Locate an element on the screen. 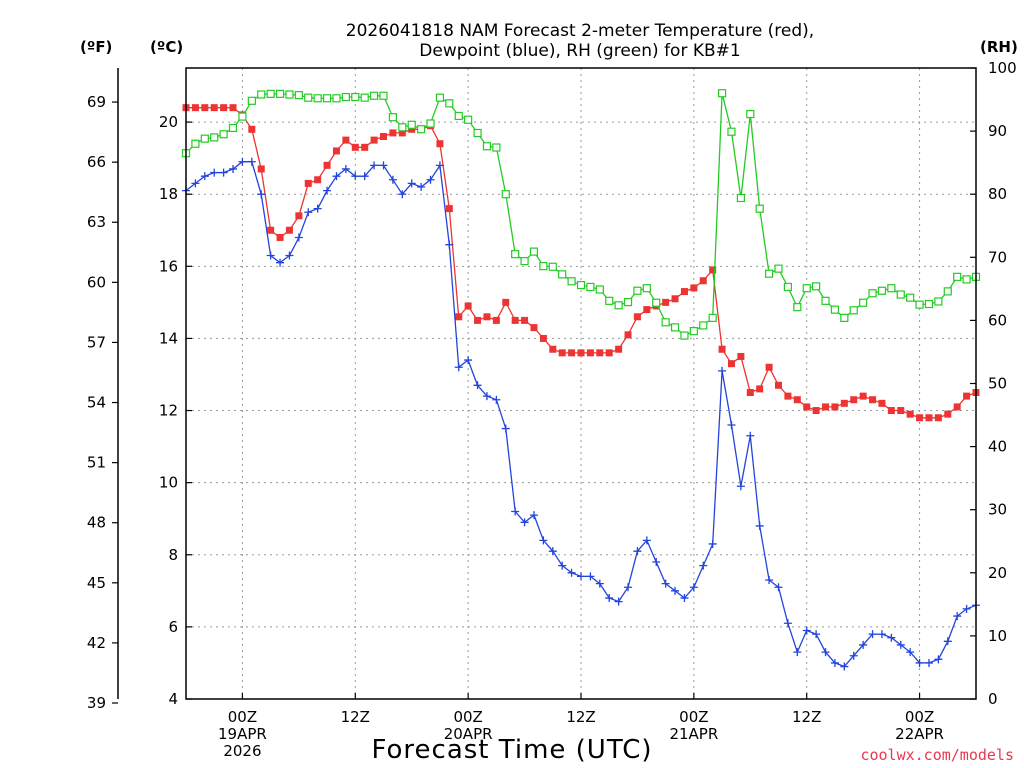  x-tick-label: 22APR is located at coordinates (919, 734).